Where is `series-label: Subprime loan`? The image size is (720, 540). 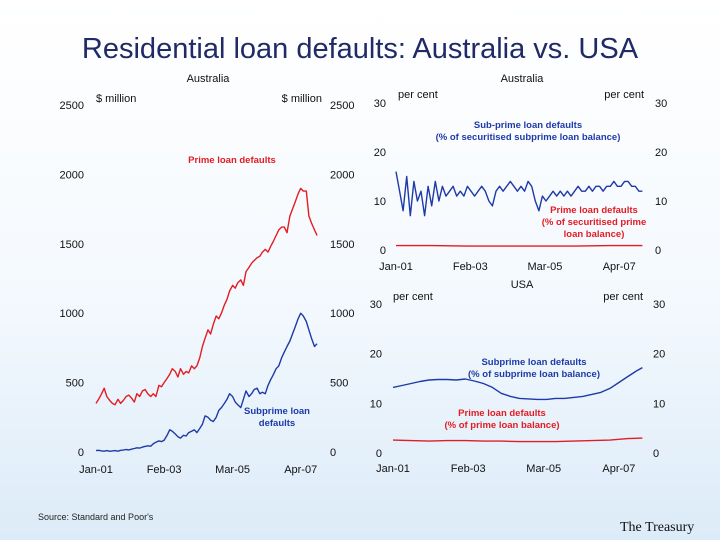
series-label: Subprime loan is located at coordinates (277, 411).